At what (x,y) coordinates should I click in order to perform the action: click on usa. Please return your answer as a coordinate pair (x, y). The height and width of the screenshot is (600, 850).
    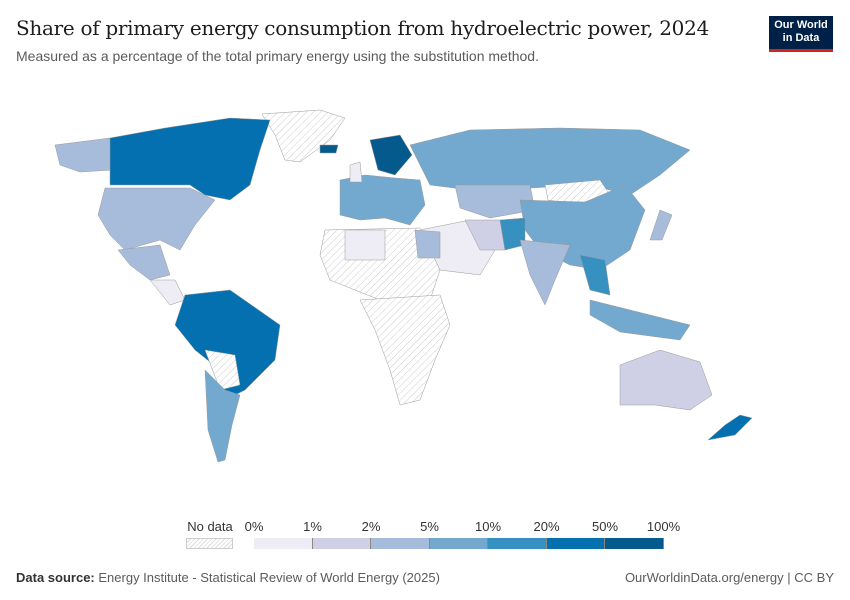
    Looking at the image, I should click on (156, 219).